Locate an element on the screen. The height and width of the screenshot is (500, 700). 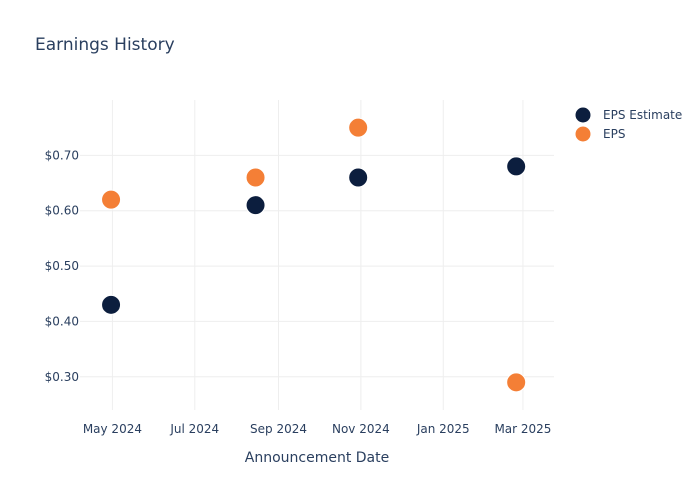
y-tick-label: $0.30 is located at coordinates (62, 377).